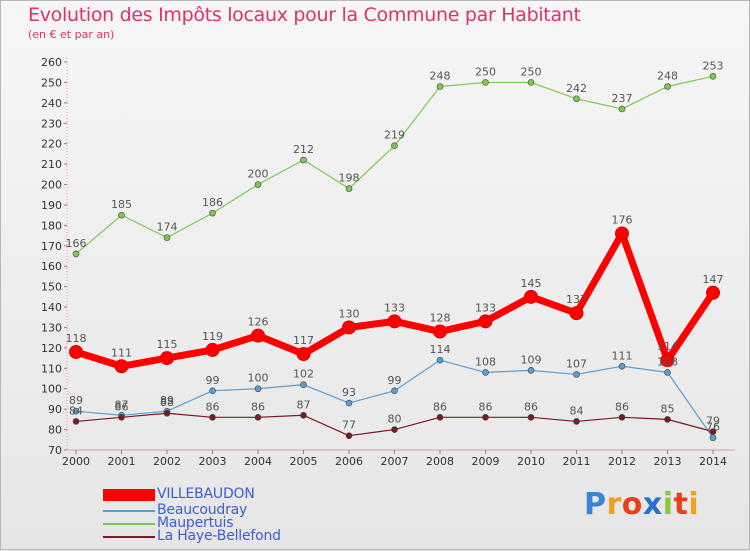  What do you see at coordinates (212, 202) in the screenshot?
I see `data-label: 186` at bounding box center [212, 202].